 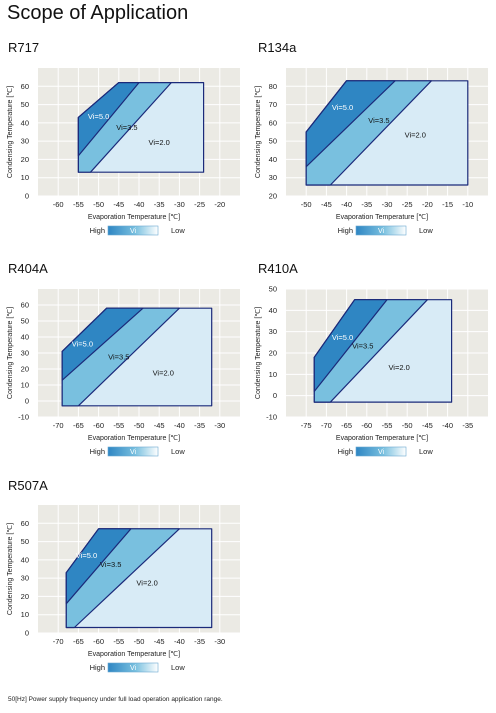 I want to click on r507a-x-tick-label: -60, so click(x=98, y=641).